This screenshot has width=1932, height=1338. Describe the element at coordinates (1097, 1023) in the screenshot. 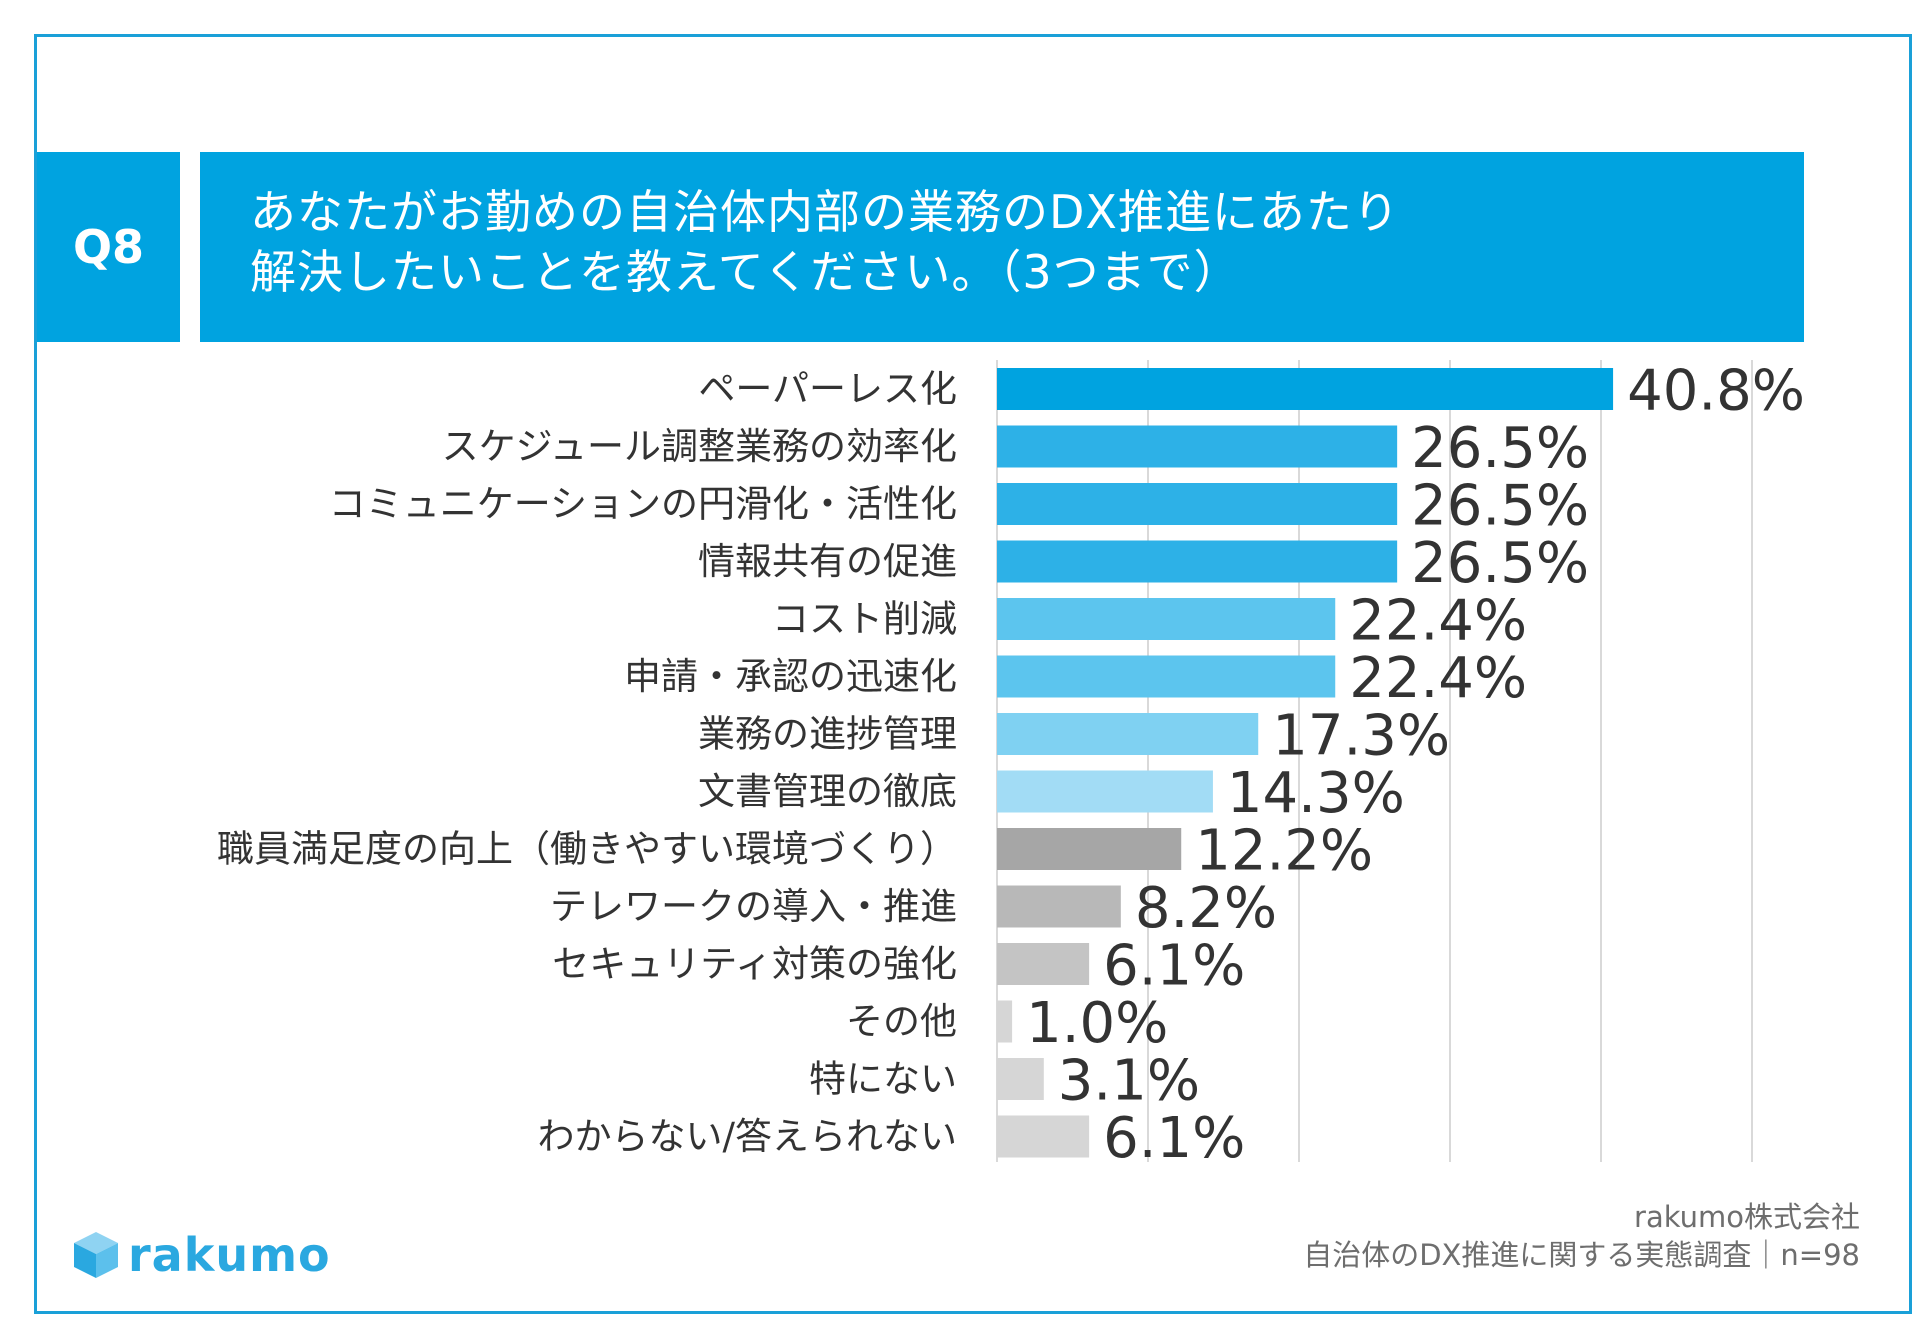

I see `value-label: 1.0%` at that location.